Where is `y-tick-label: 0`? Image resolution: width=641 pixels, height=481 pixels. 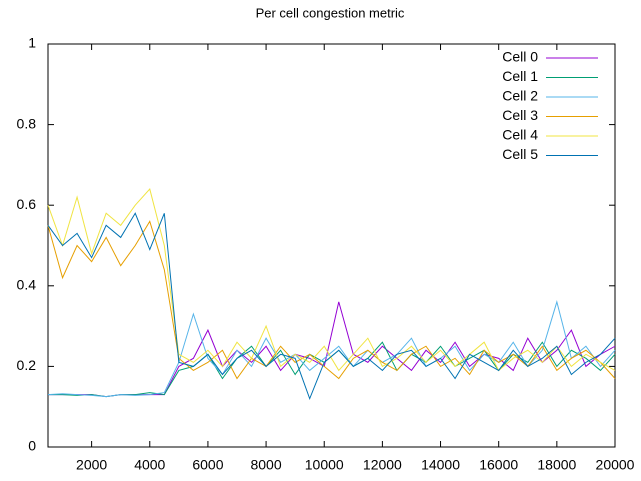 y-tick-label: 0 is located at coordinates (32, 446).